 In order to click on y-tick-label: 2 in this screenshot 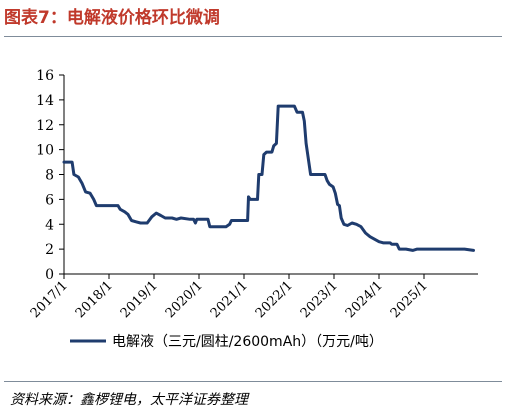, I will do `click(49, 250)`.